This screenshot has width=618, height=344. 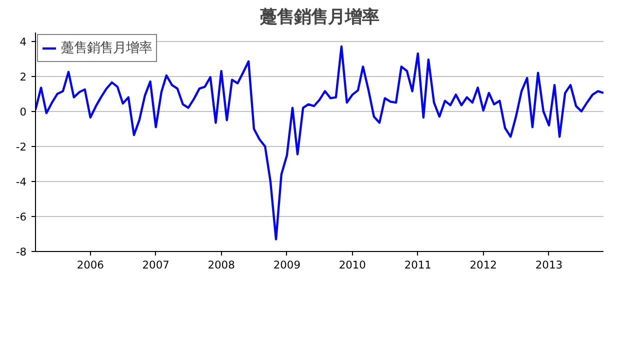 What do you see at coordinates (90, 265) in the screenshot?
I see `x-tick-label: 2006` at bounding box center [90, 265].